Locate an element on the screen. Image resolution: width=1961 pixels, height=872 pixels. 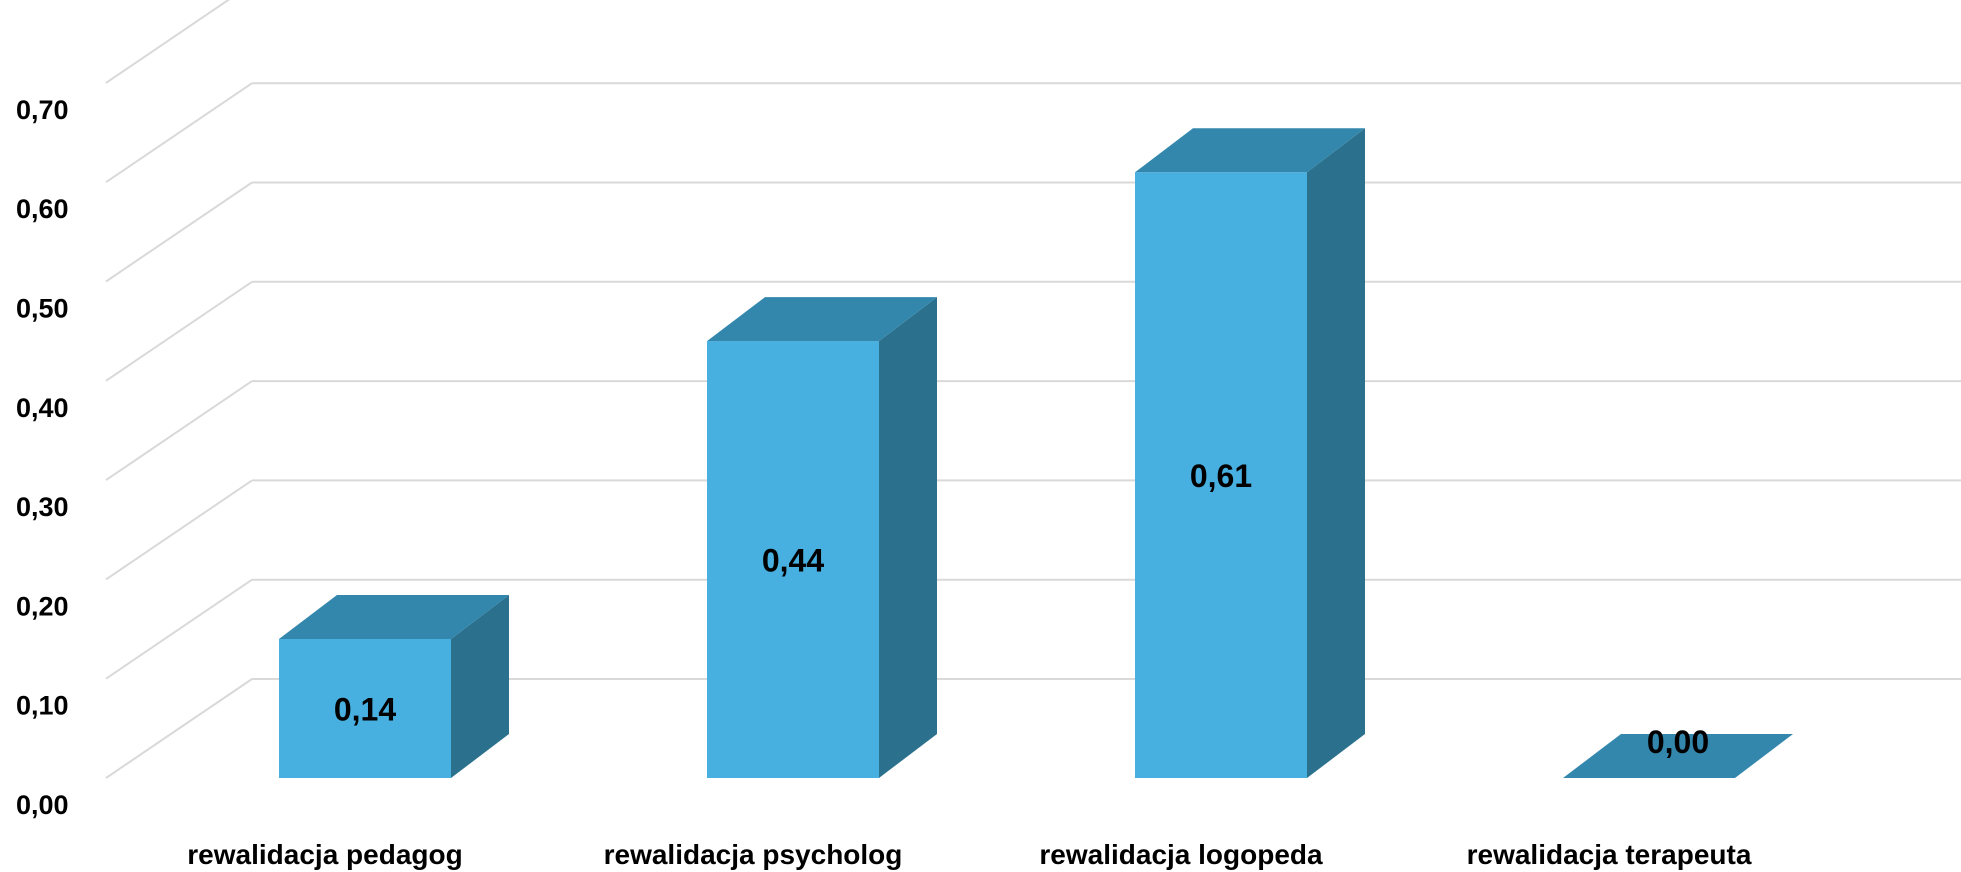
bar-3: 0,00 is located at coordinates (1678, 751).